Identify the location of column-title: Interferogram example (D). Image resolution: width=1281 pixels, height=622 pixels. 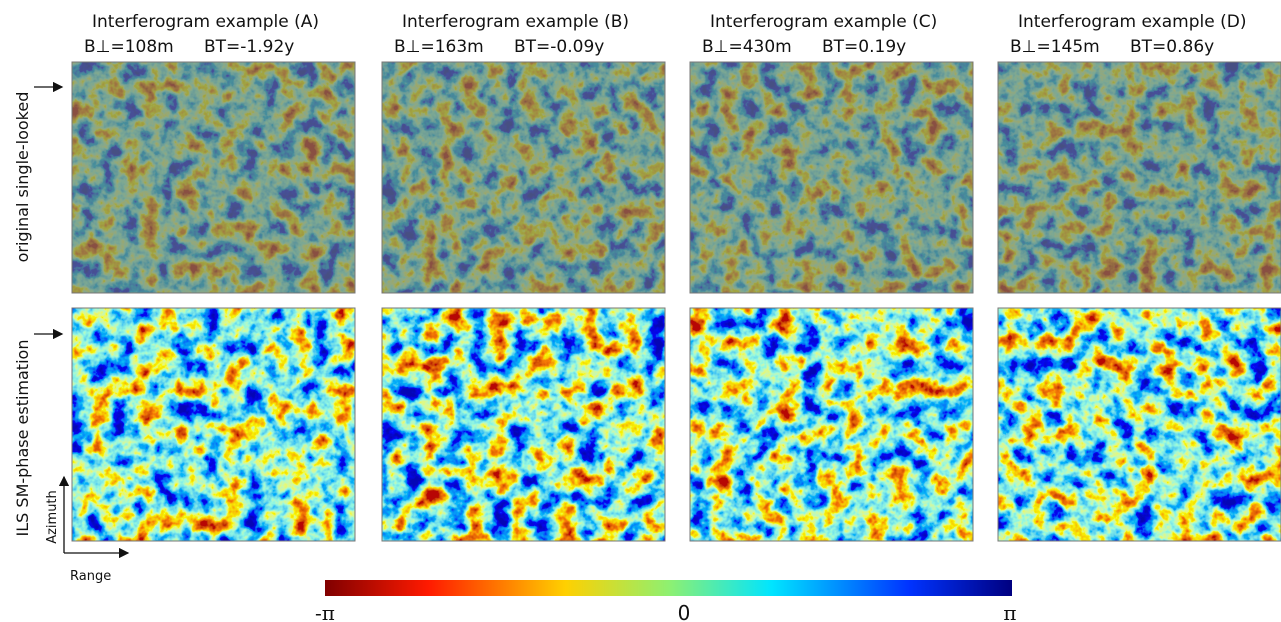
(1132, 22).